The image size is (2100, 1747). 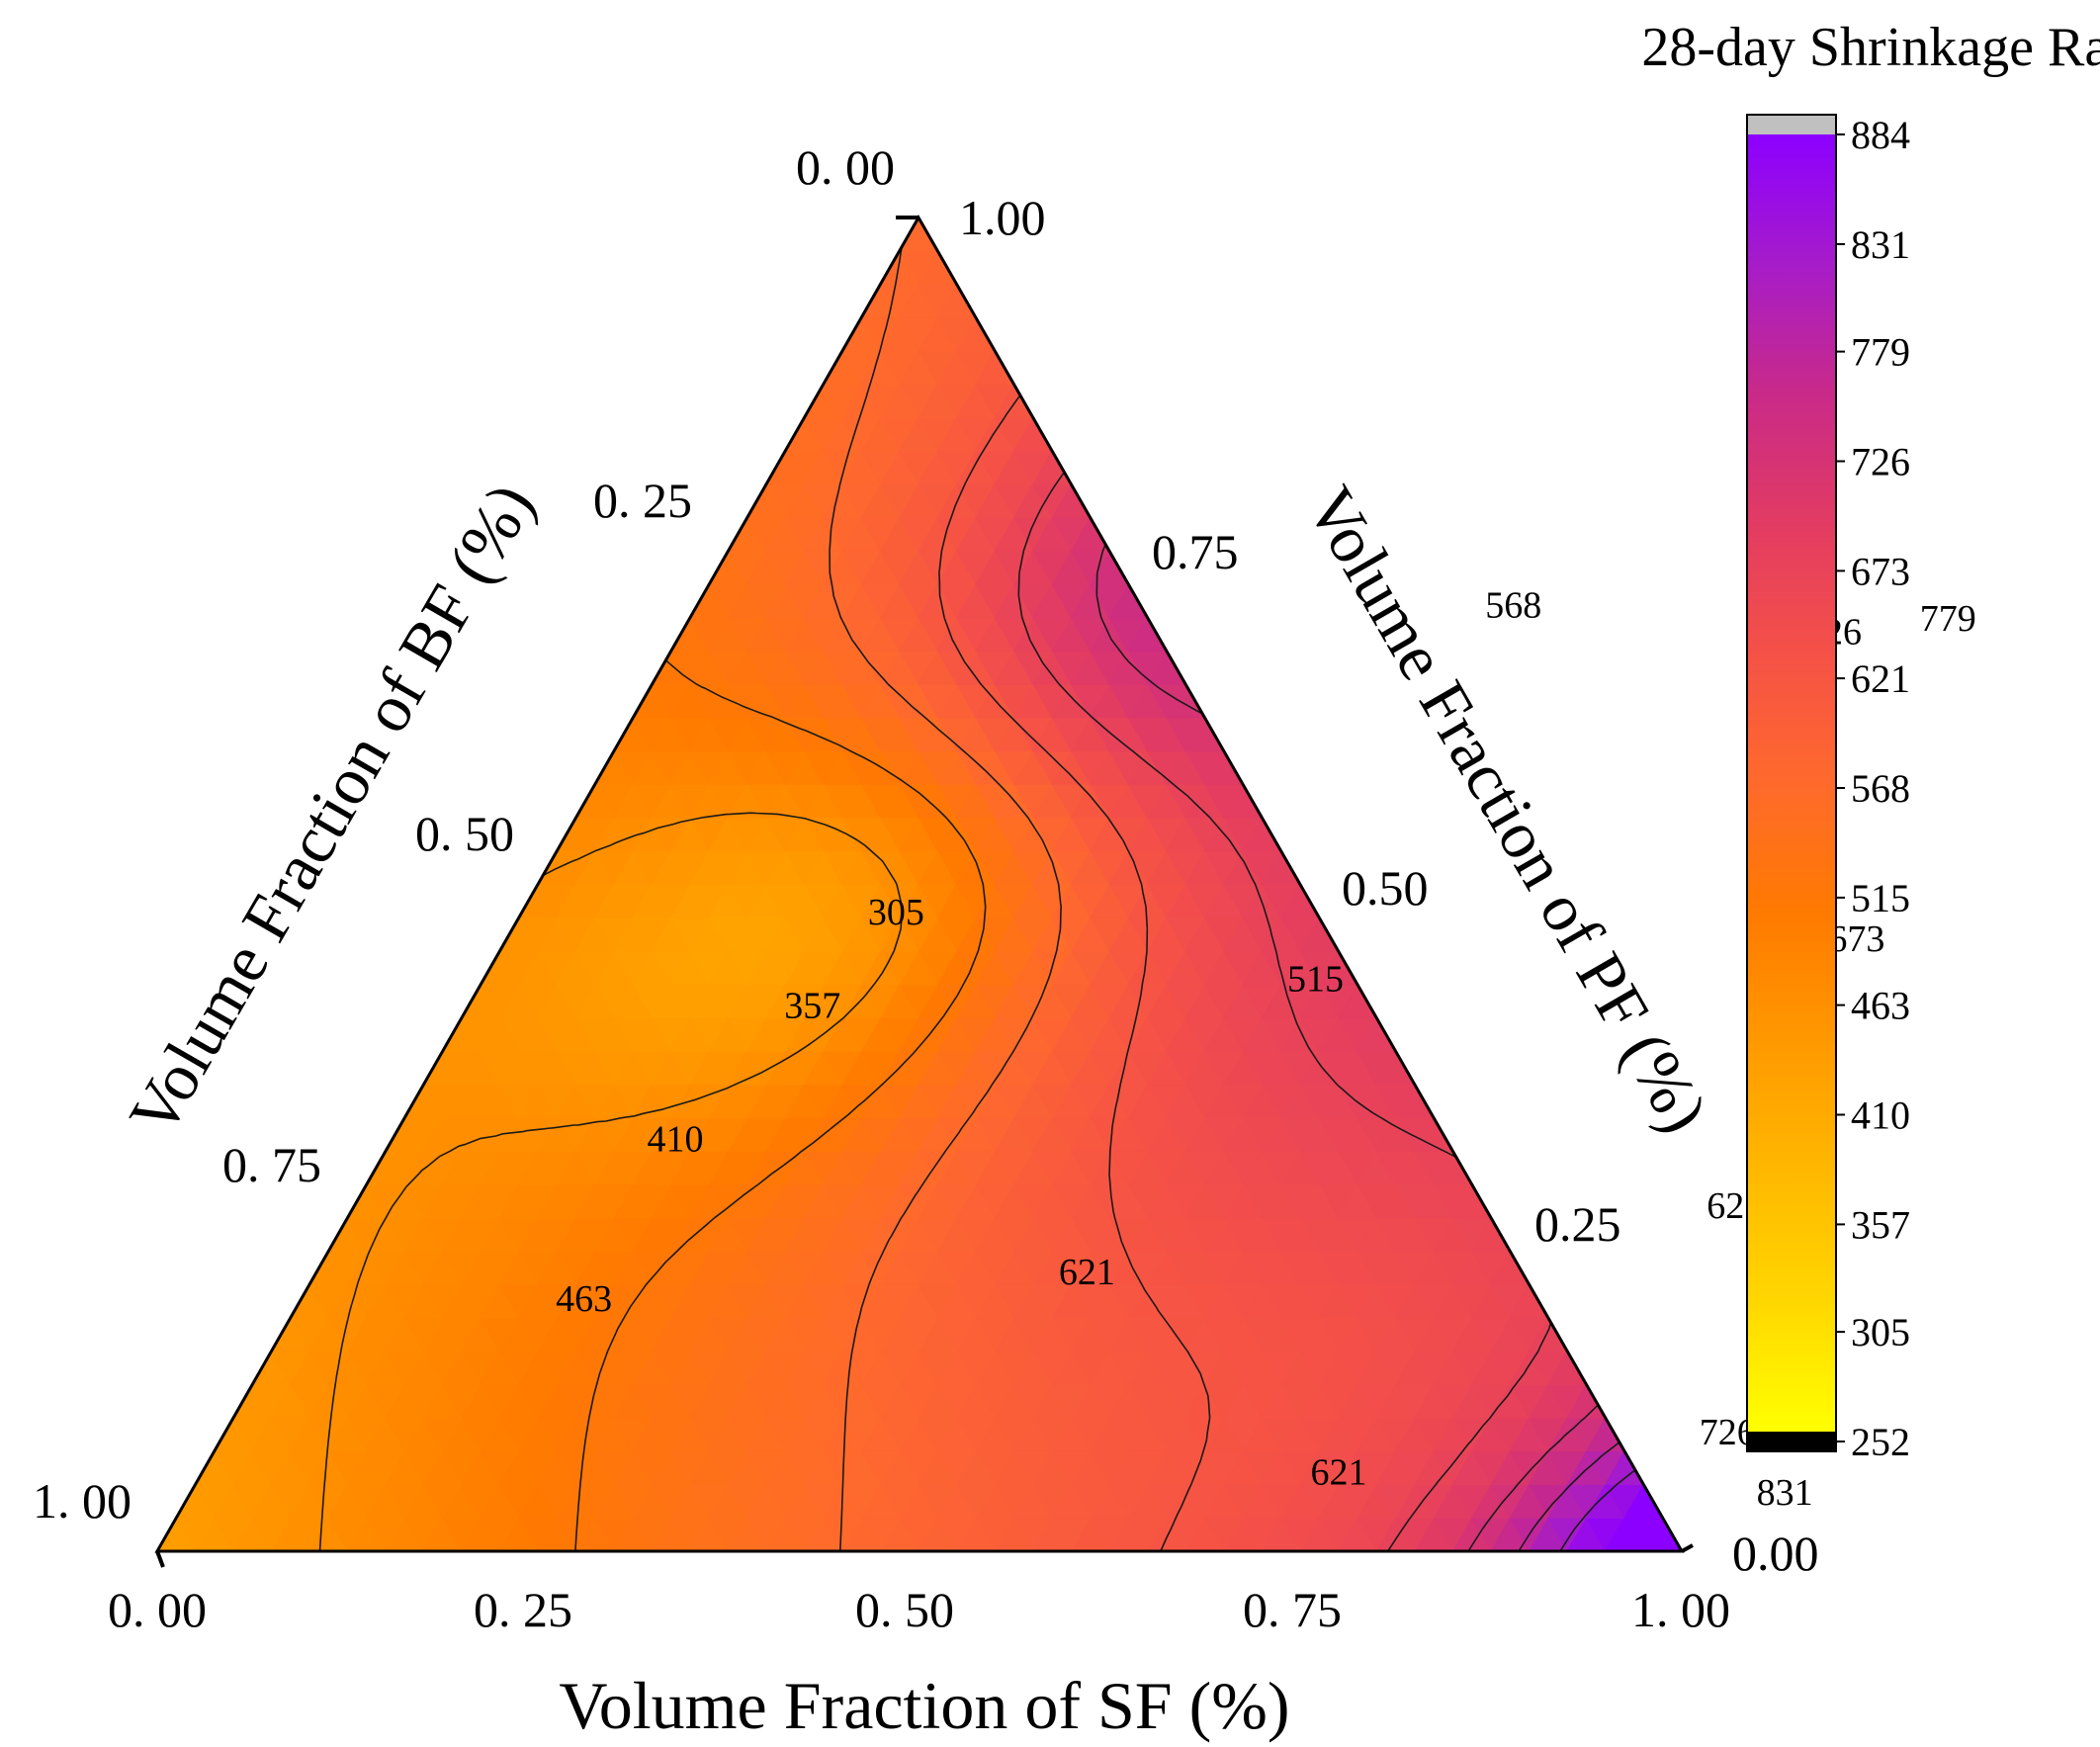 I want to click on colorbar-tick-label: 884, so click(x=1880, y=135).